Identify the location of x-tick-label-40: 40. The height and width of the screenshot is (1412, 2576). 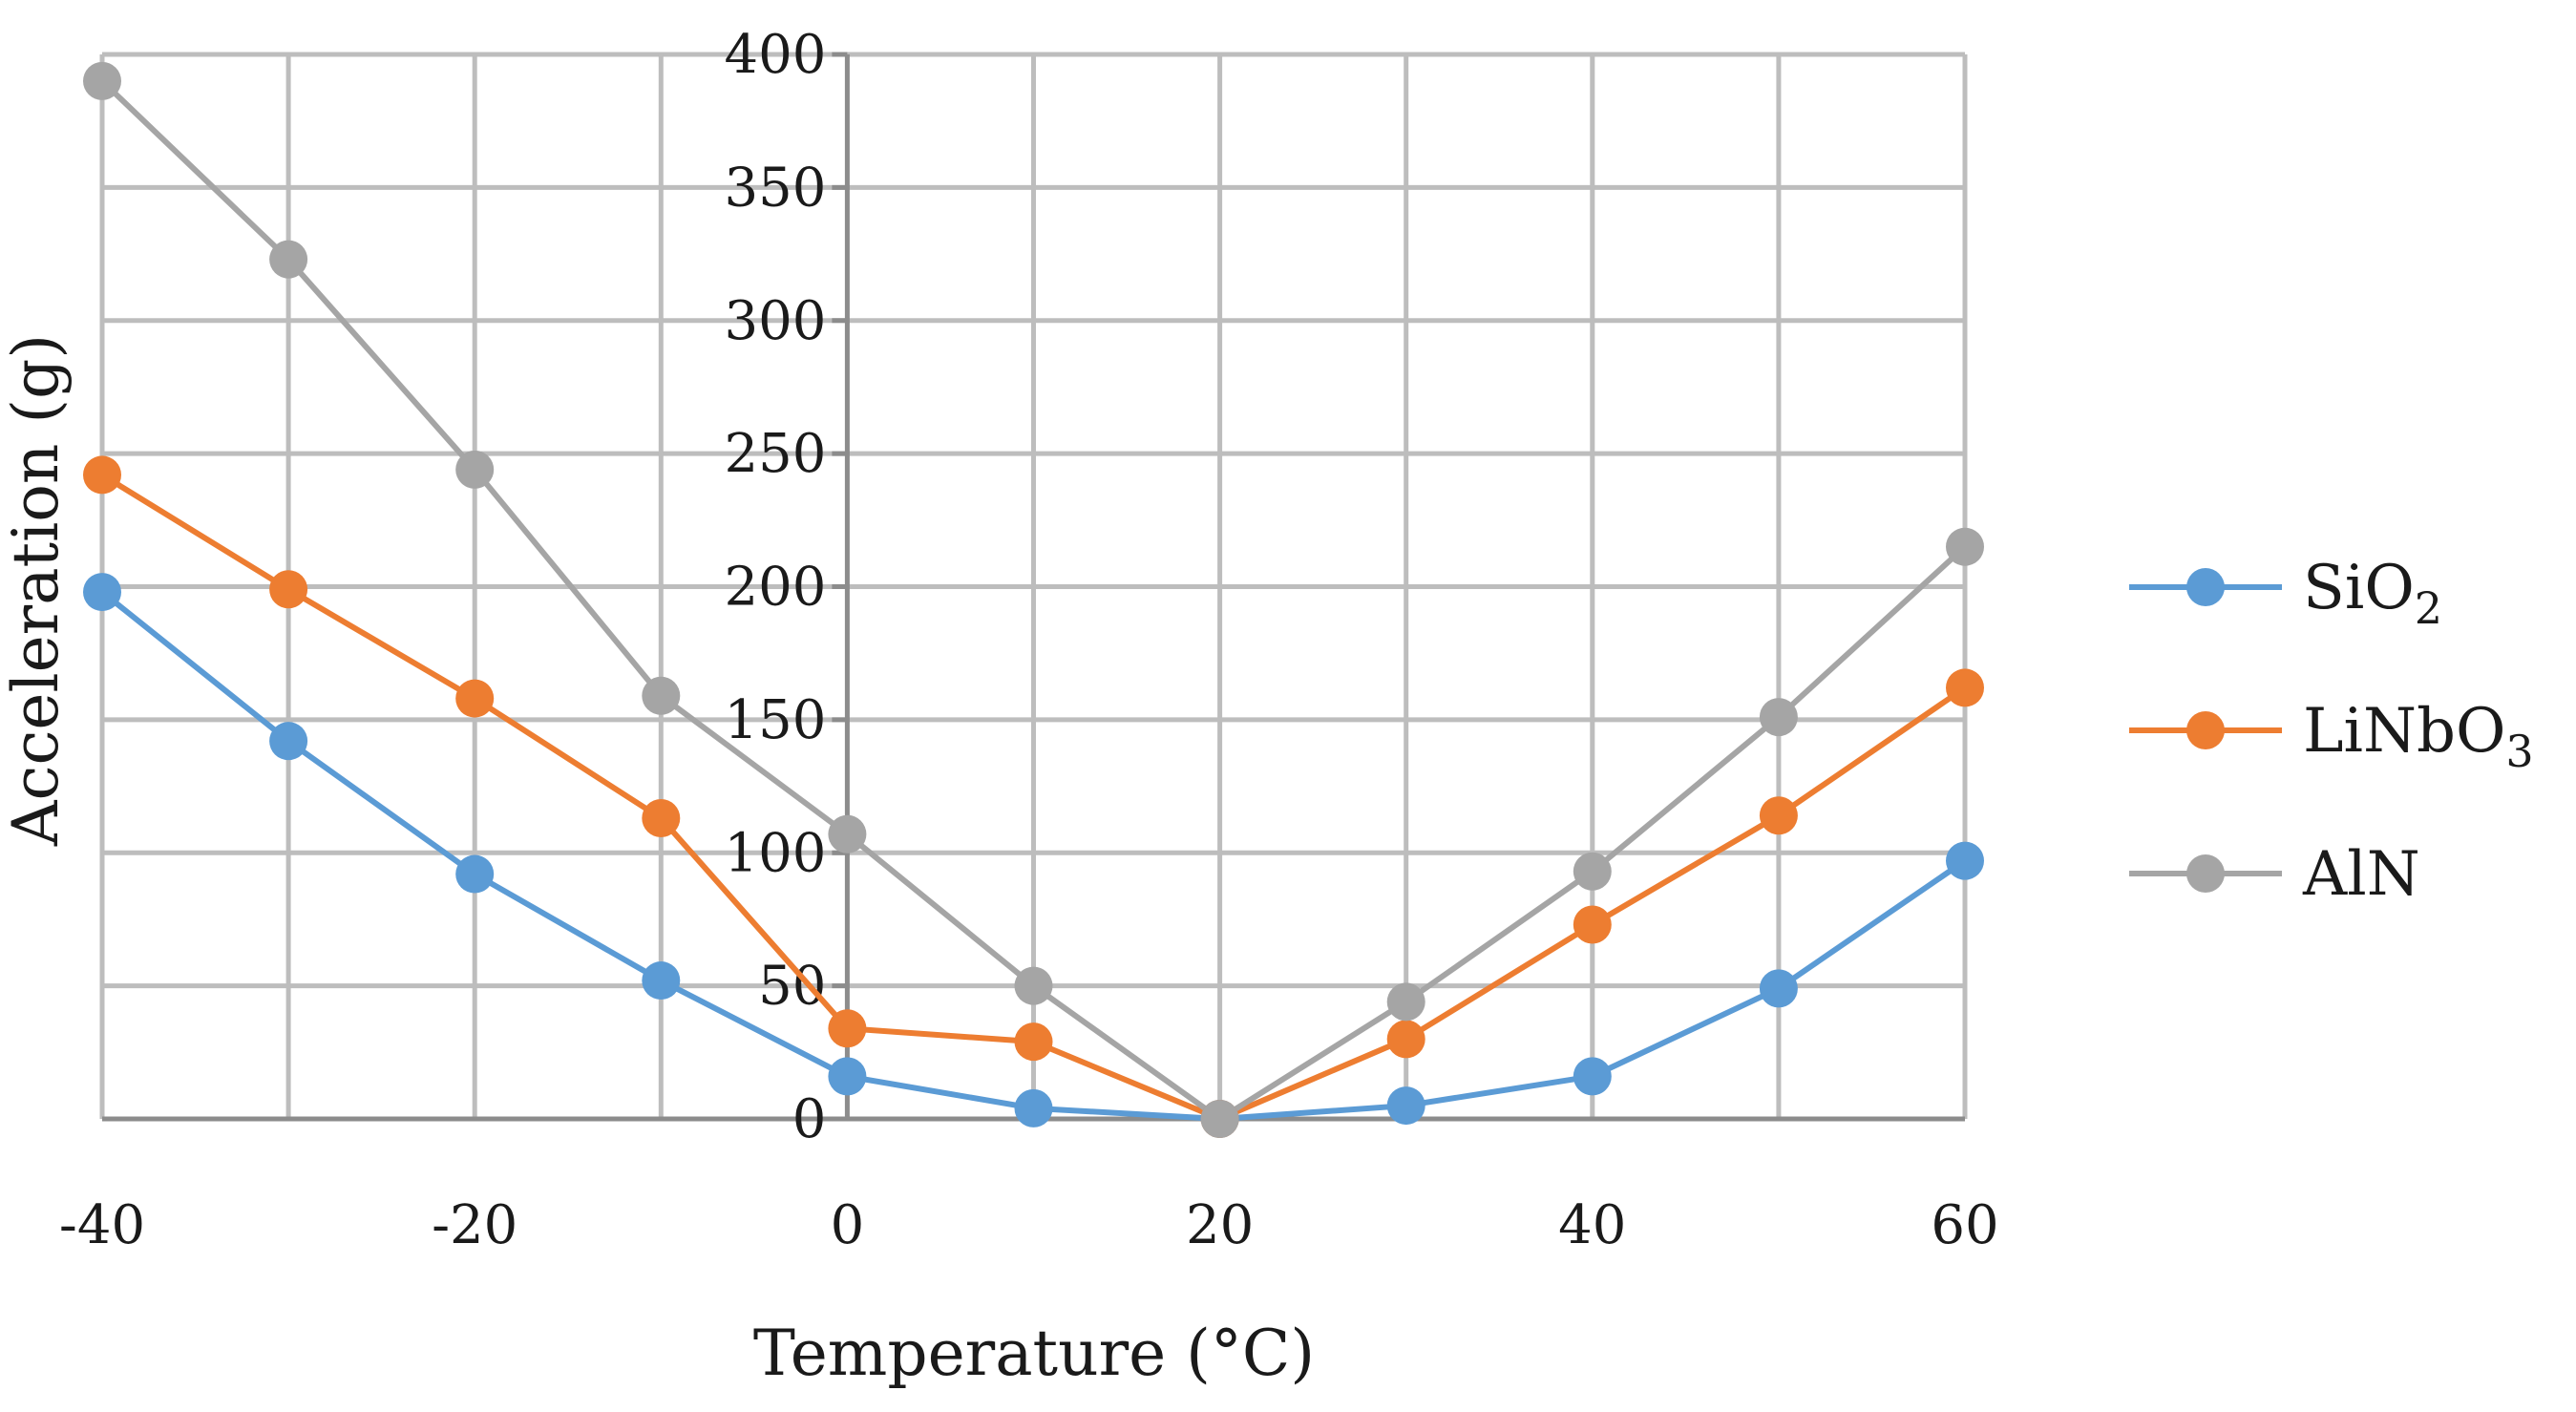
(1592, 1225).